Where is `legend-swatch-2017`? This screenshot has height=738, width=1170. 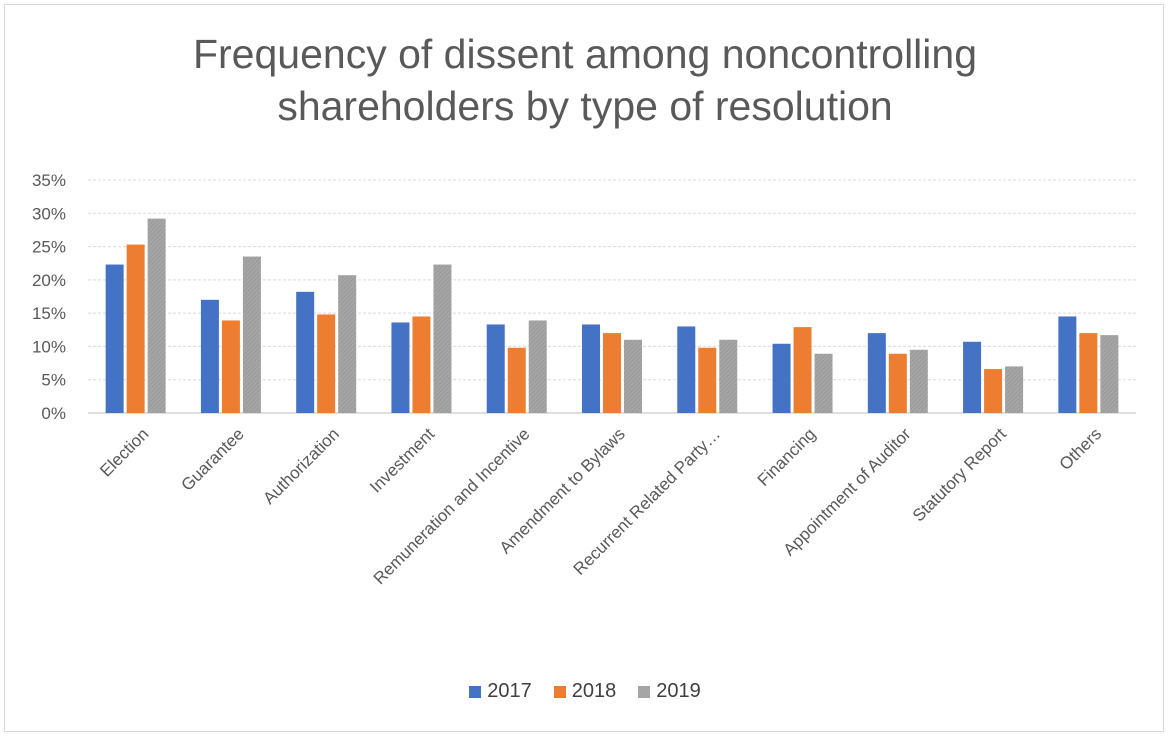 legend-swatch-2017 is located at coordinates (475, 691).